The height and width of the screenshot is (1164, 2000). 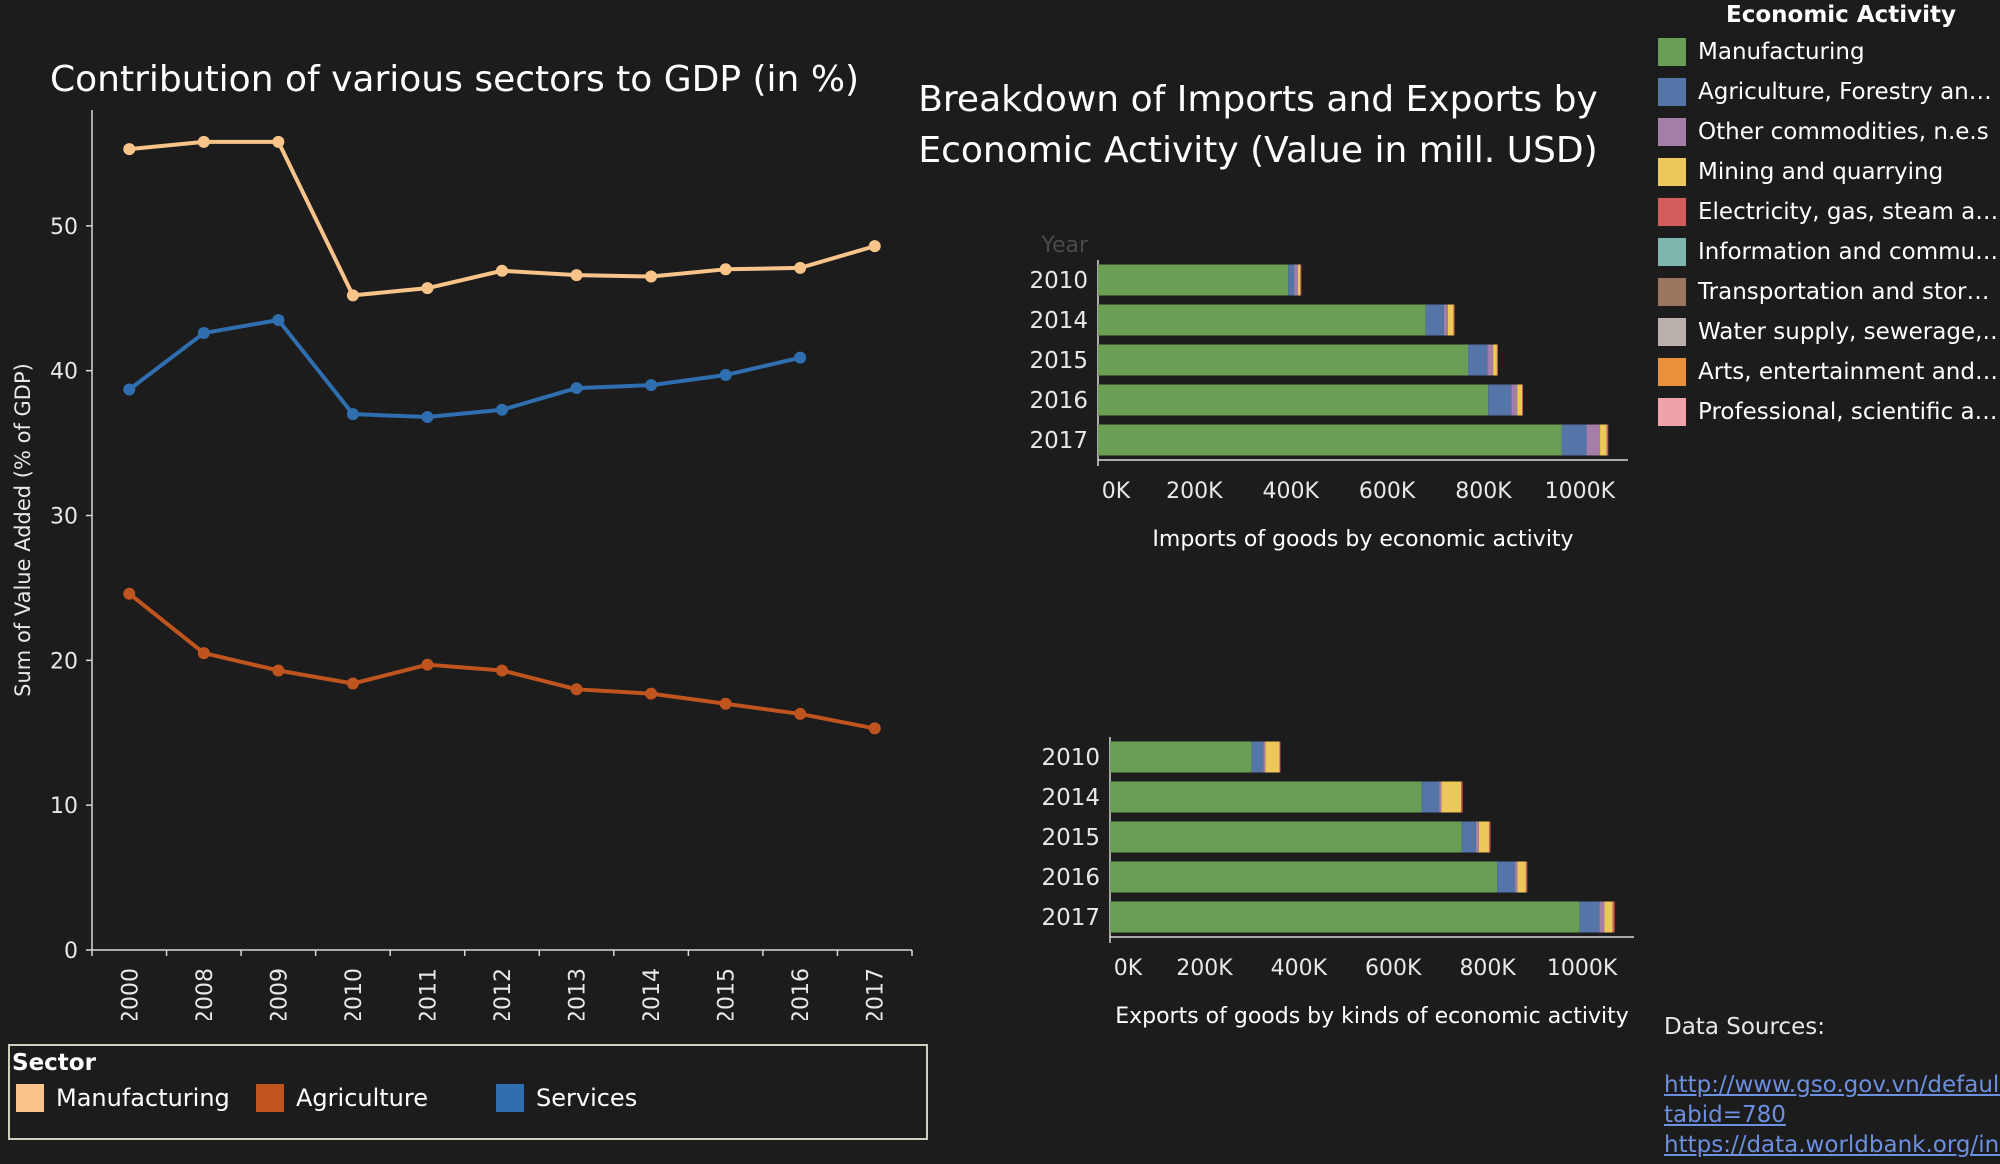 I want to click on x-tick-label: 2000, so click(x=130, y=994).